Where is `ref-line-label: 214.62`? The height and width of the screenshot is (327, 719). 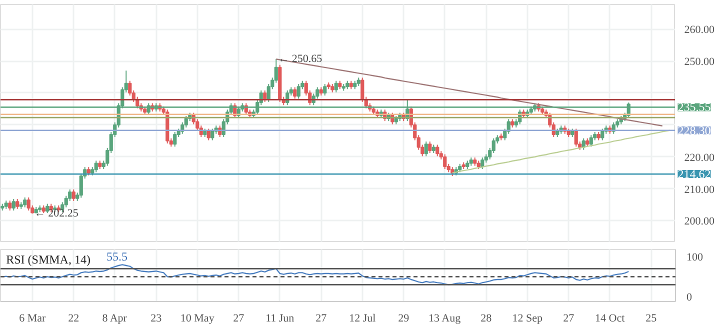 ref-line-label: 214.62 is located at coordinates (694, 174).